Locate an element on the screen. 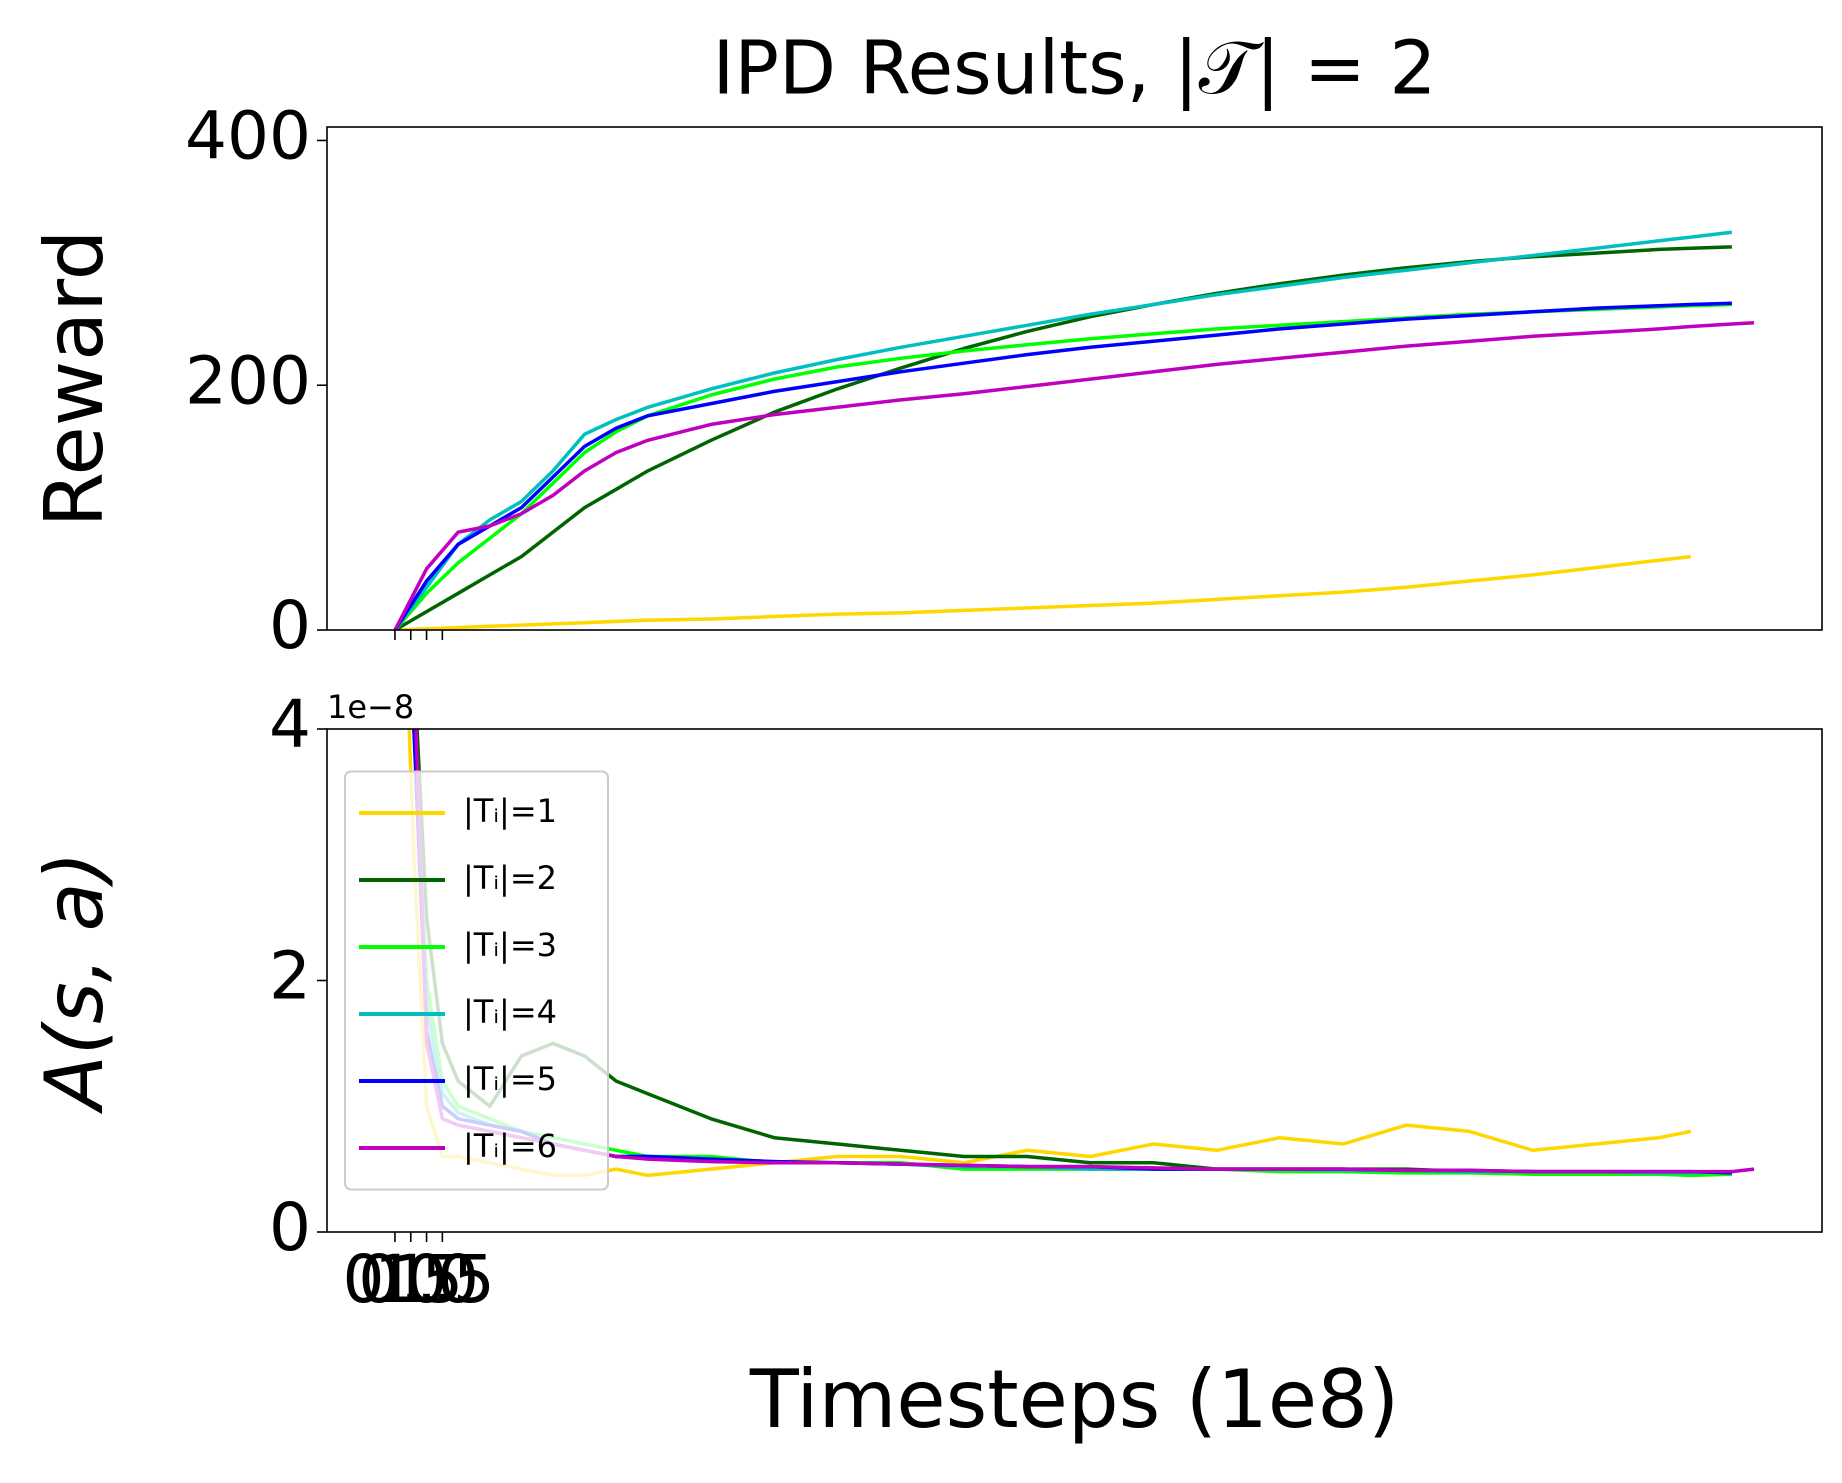 This screenshot has width=1842, height=1483. y-axis-label: Reward is located at coordinates (74, 379).